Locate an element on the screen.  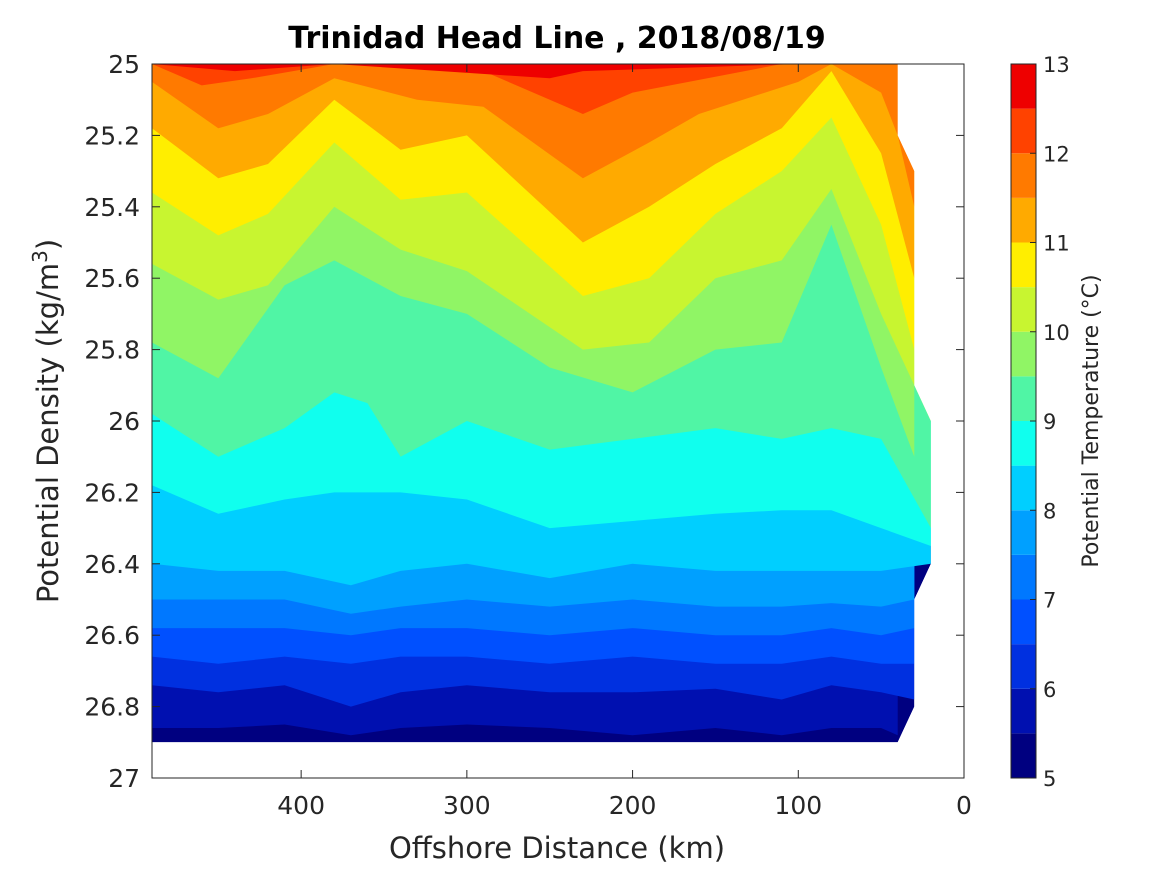
colorbar-tick-label: 5 is located at coordinates (1049, 779).